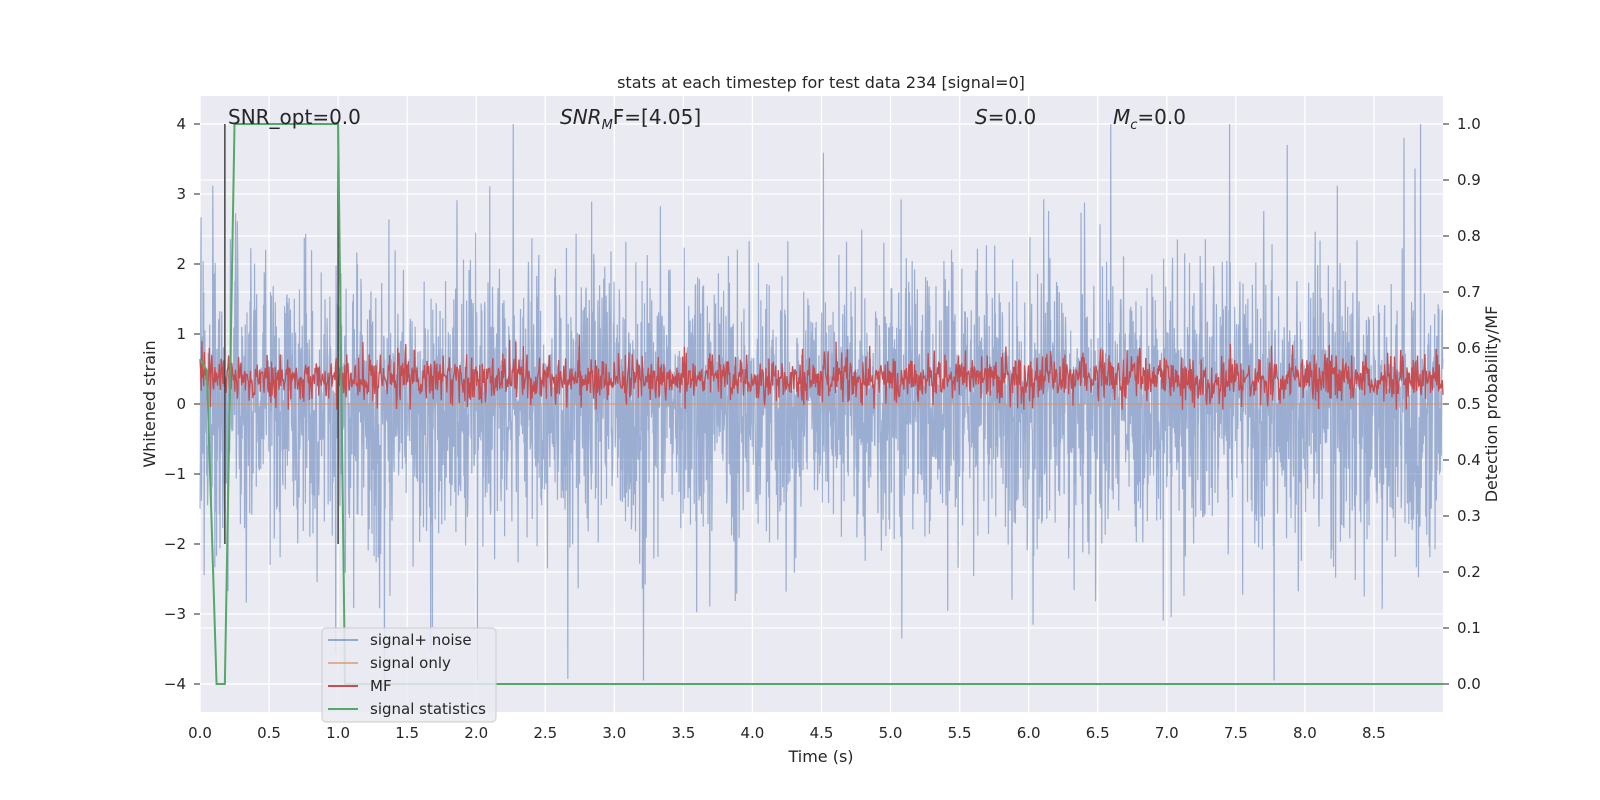 The width and height of the screenshot is (1600, 800). I want to click on x-tick-label: 5.5, so click(960, 733).